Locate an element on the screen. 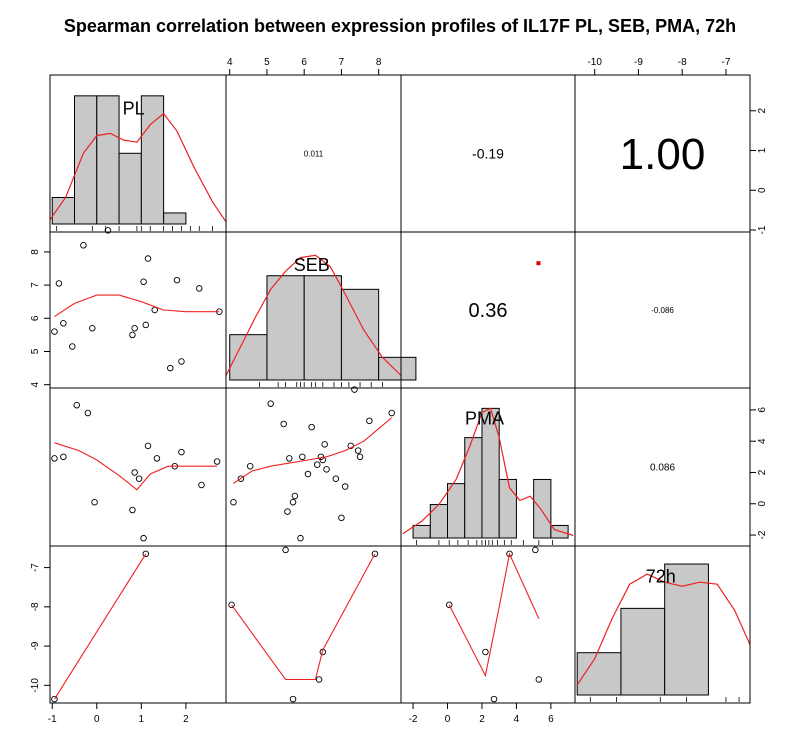 The height and width of the screenshot is (753, 800). correlation-label-pma-72h: 0.086 is located at coordinates (662, 468).